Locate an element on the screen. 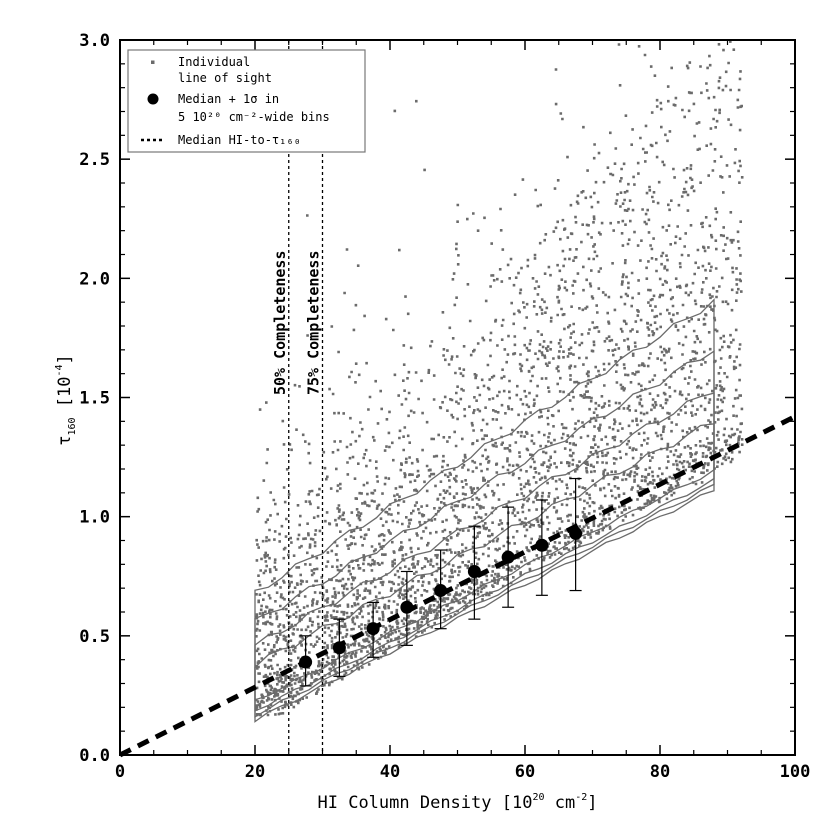  x-tick-label-2: 40 is located at coordinates (390, 772).